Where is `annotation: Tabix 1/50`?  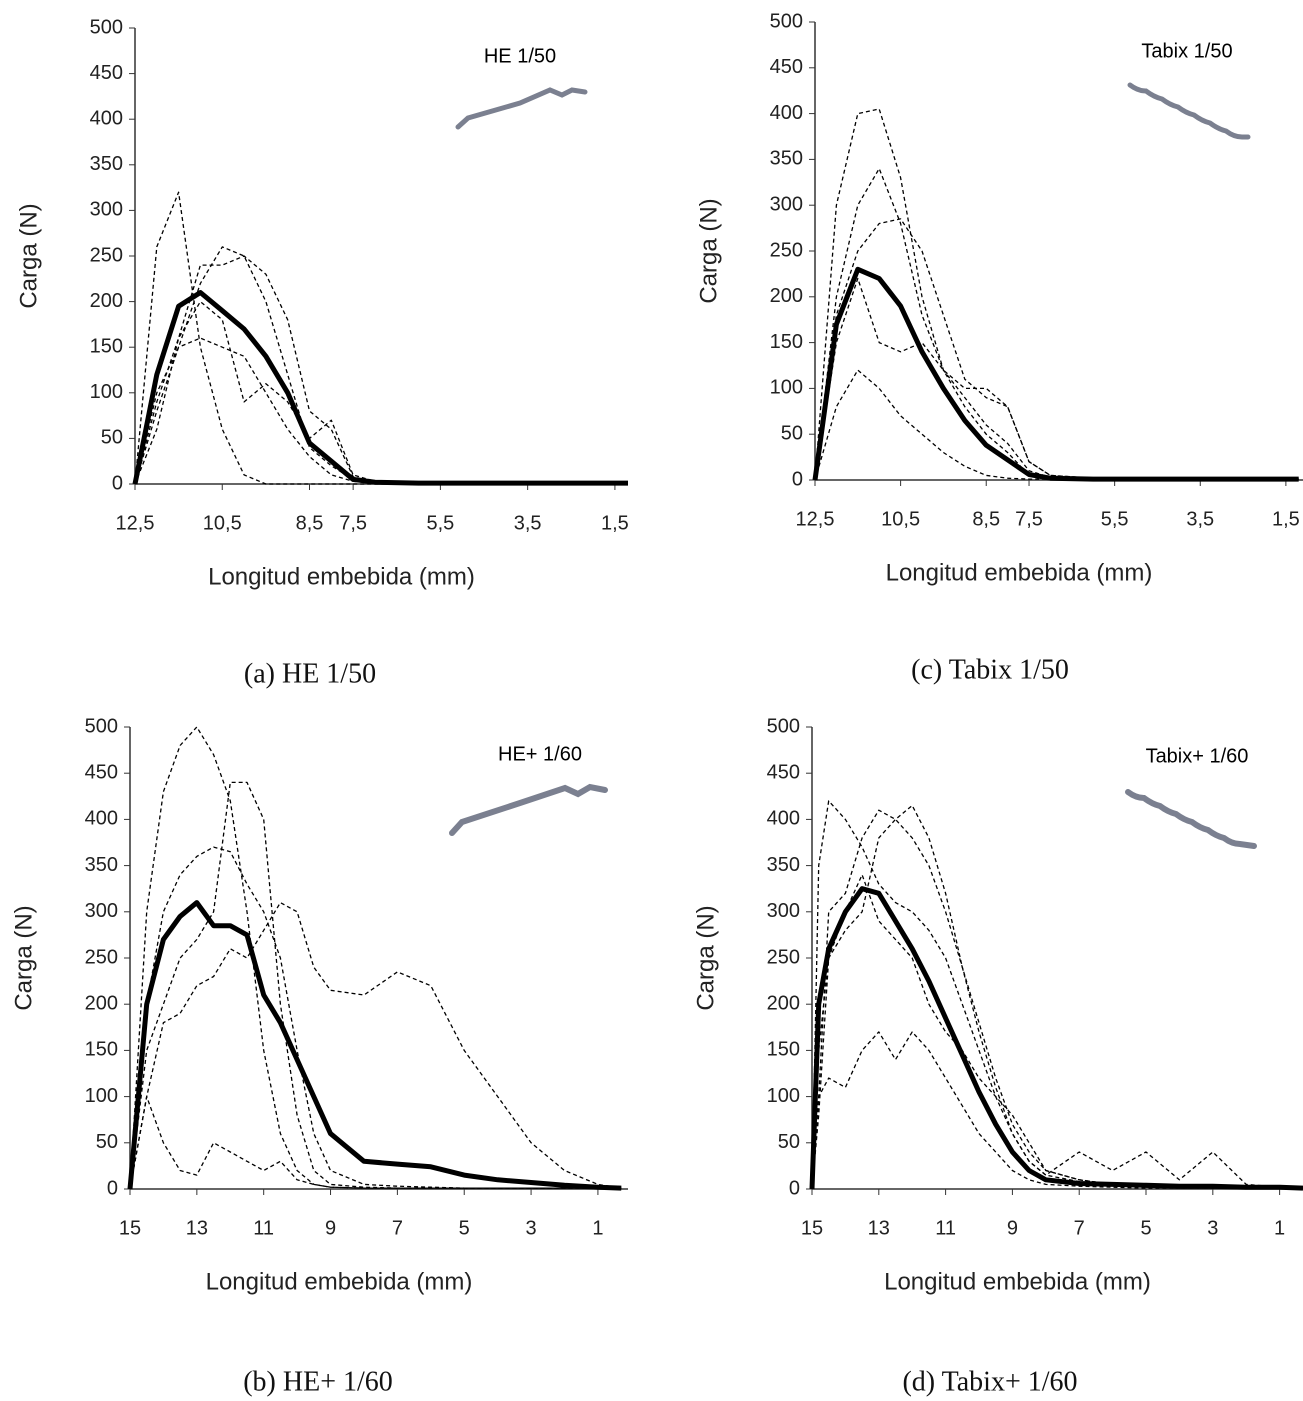
annotation: Tabix 1/50 is located at coordinates (1186, 51).